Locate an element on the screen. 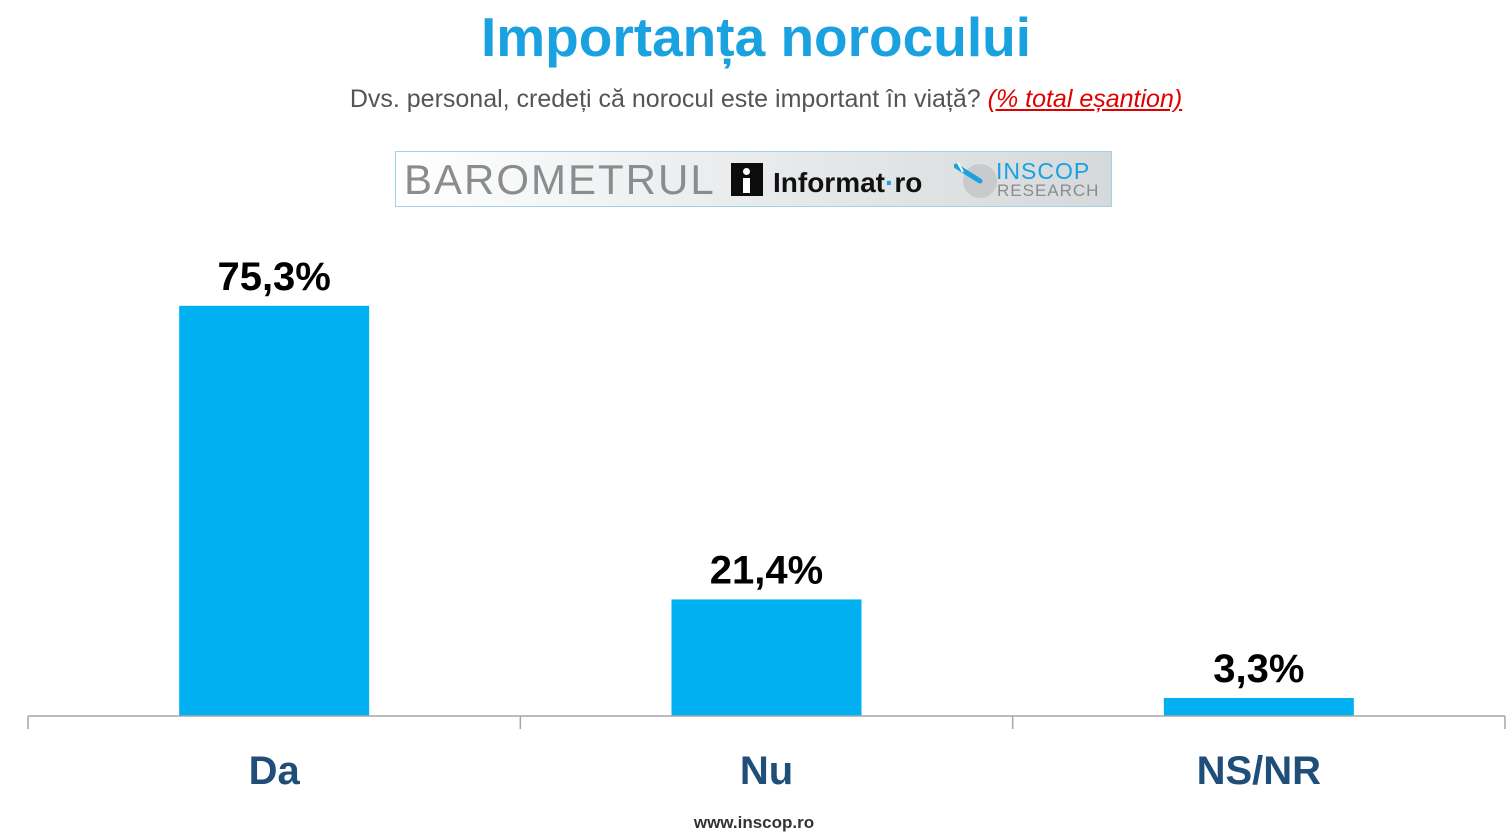 This screenshot has width=1512, height=839. logo-strip: BAROMETRUL Informat·ro INSCOP RESEARCH is located at coordinates (753, 179).